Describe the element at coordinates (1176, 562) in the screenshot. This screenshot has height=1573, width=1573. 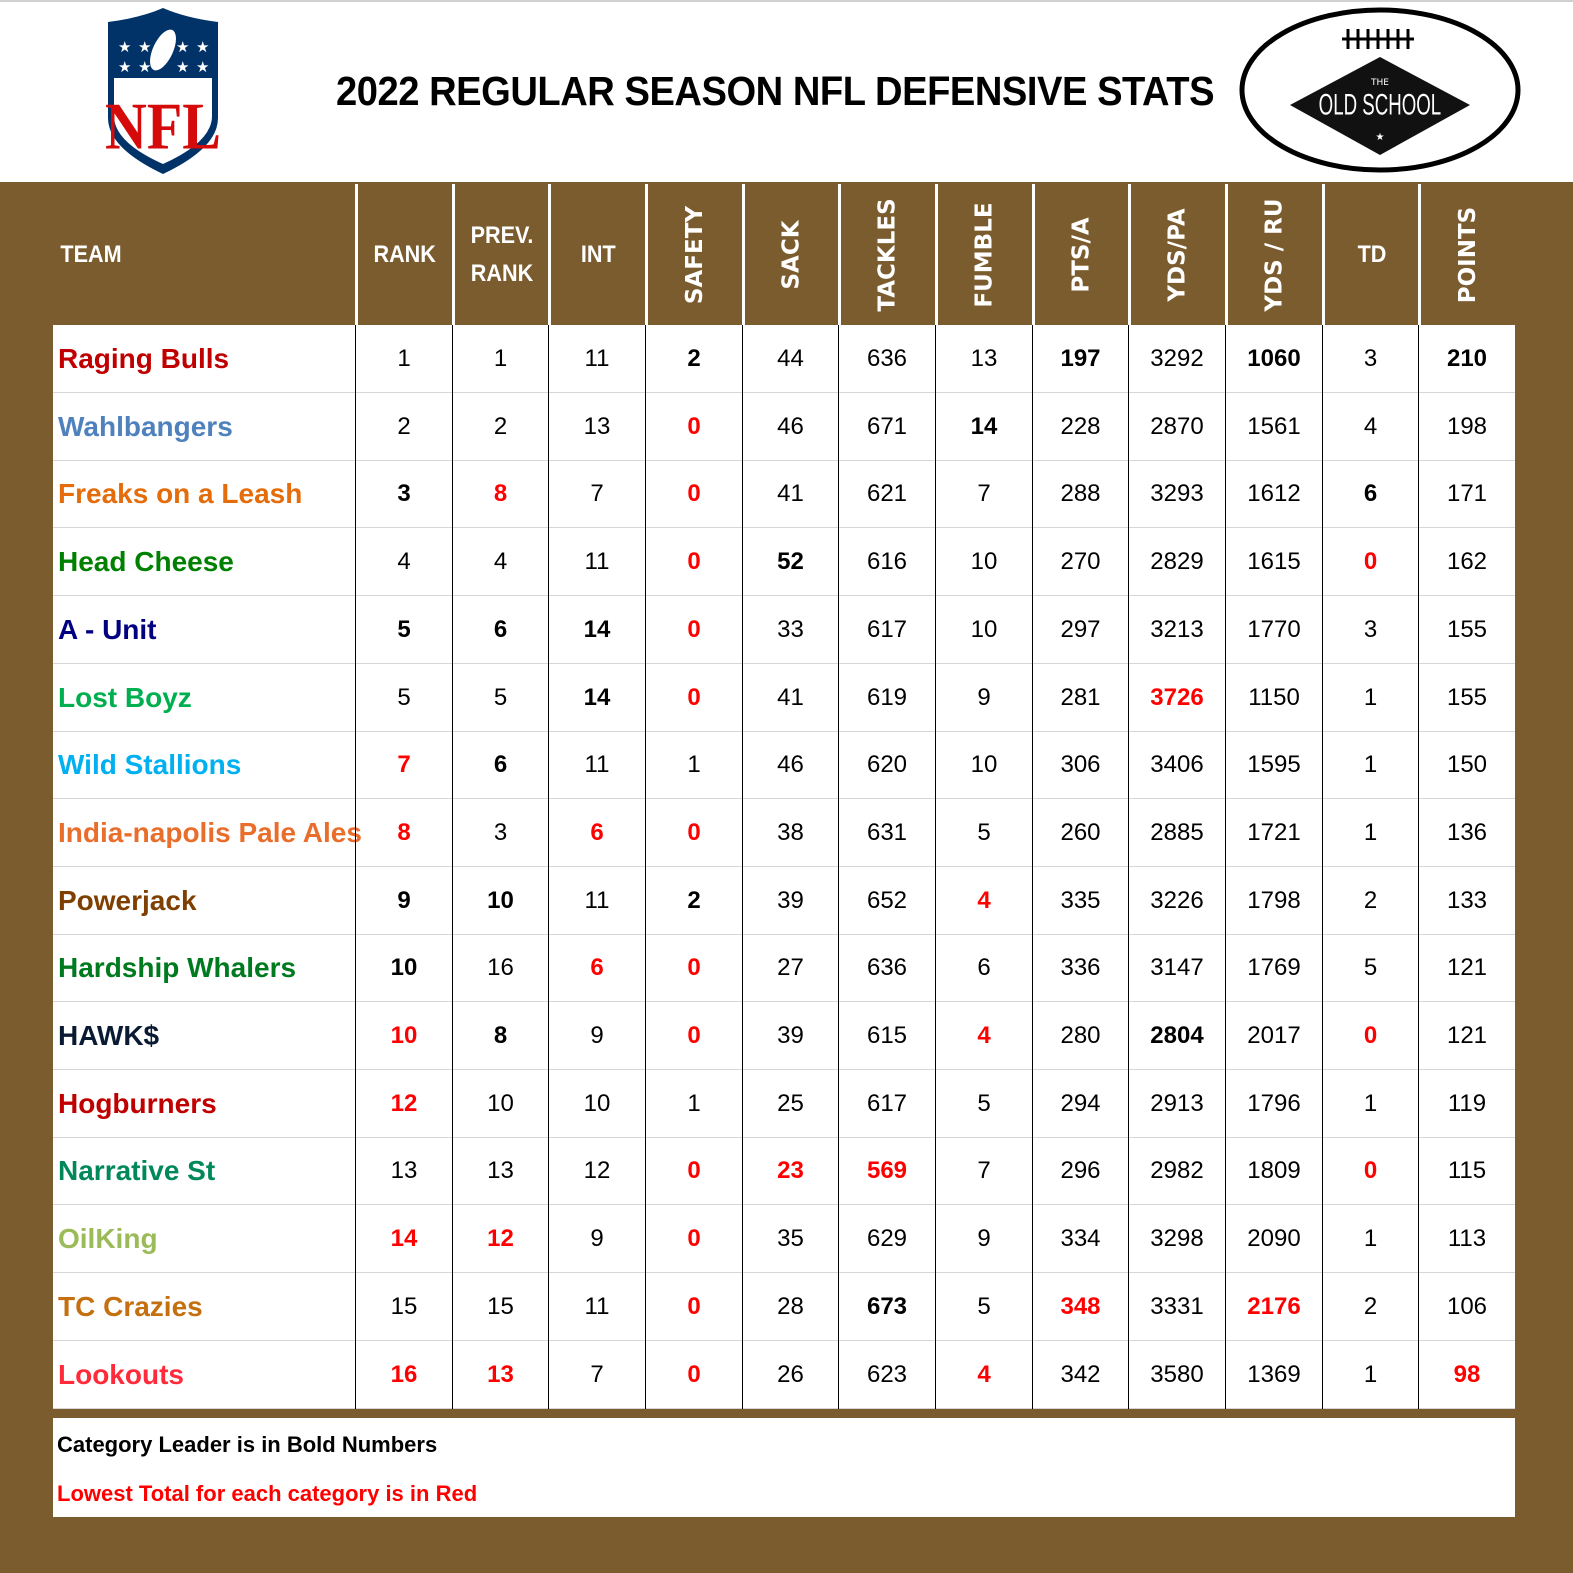
I see `stat-cell-yds-pa: 2829` at that location.